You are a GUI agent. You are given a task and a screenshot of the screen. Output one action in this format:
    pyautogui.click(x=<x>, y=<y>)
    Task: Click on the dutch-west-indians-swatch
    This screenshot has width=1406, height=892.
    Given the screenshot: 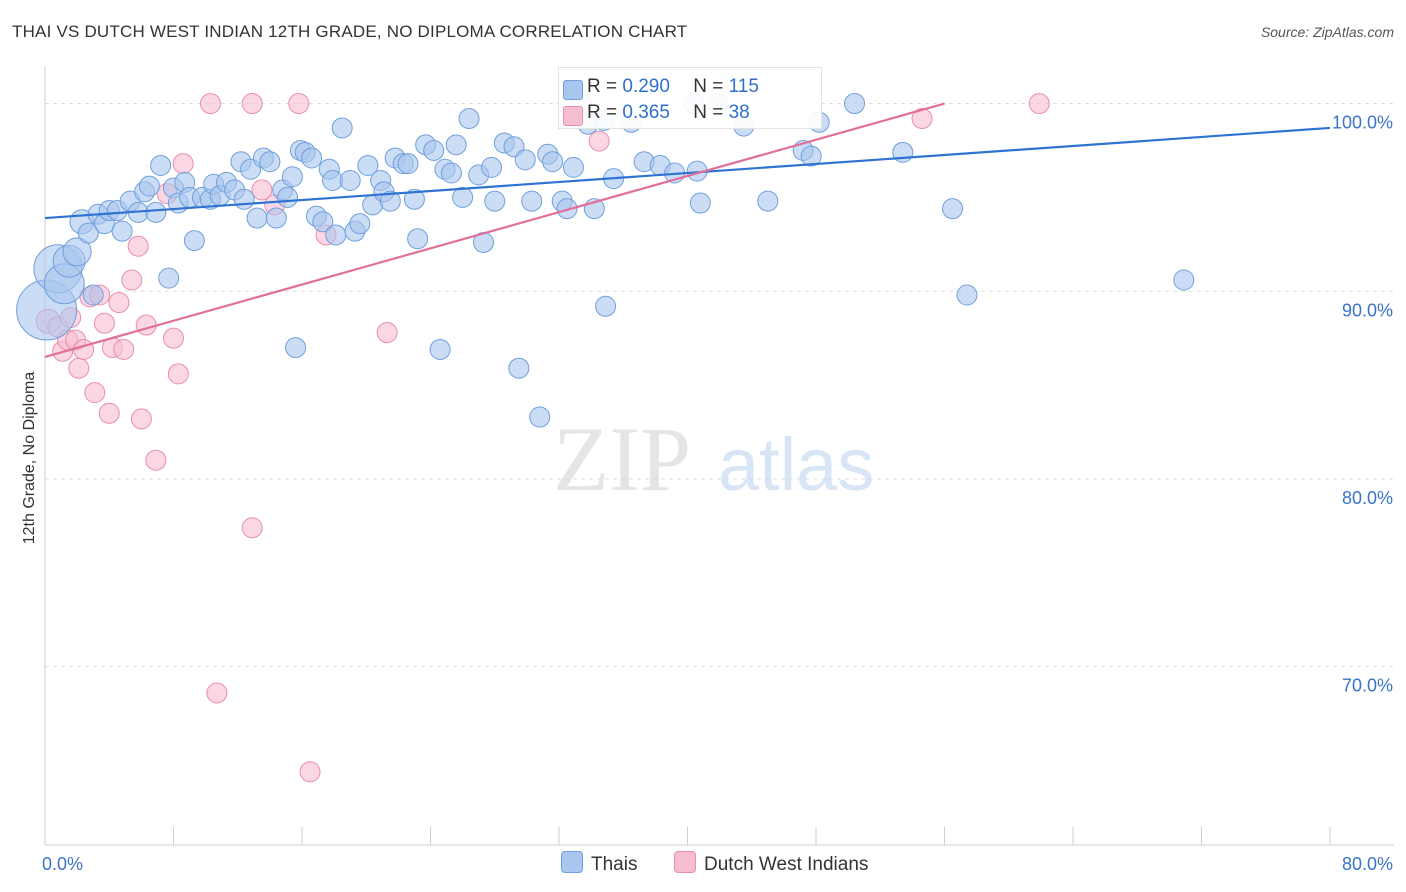 What is the action you would take?
    pyautogui.click(x=573, y=116)
    